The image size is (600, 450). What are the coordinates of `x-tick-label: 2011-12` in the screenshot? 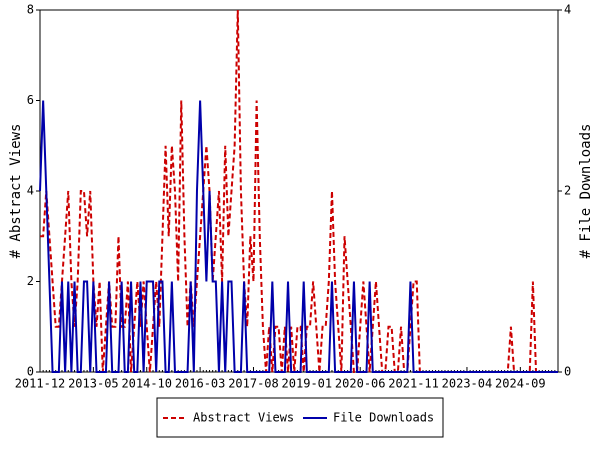 It's located at (40, 384).